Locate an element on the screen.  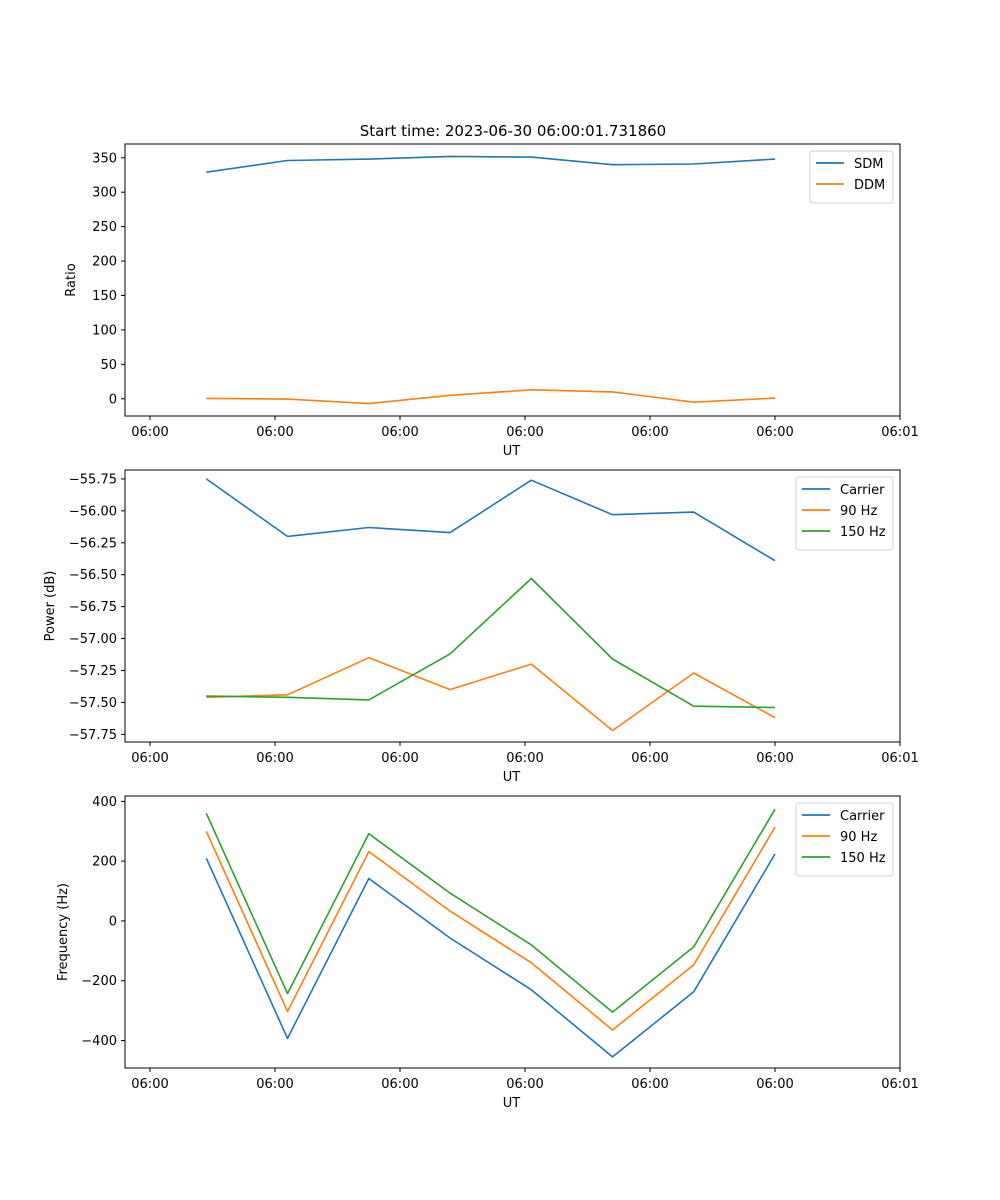
y-tick-label: 400 is located at coordinates (104, 802).